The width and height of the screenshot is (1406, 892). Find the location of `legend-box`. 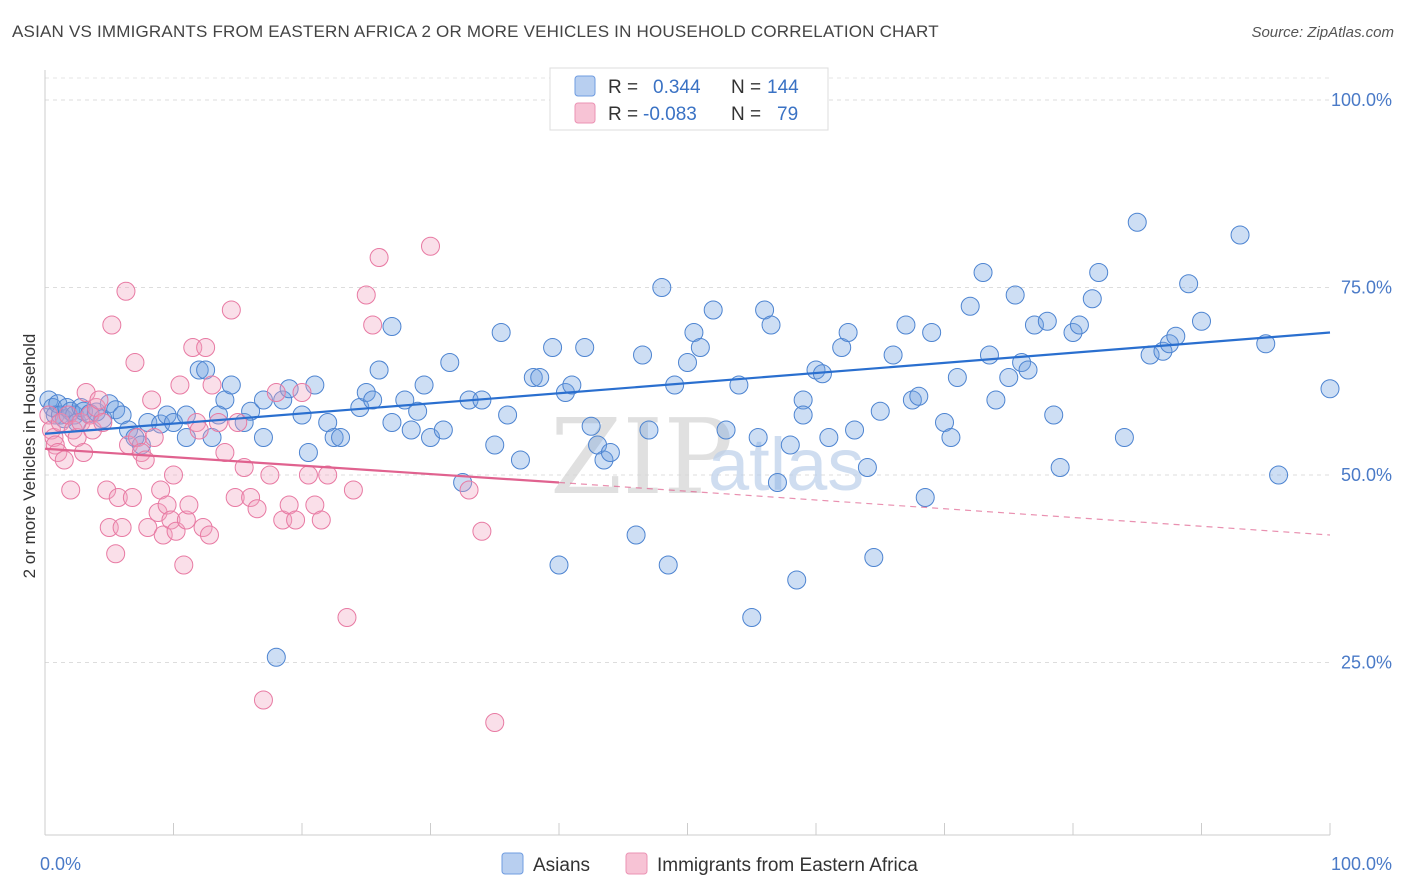

legend-box is located at coordinates (689, 99).